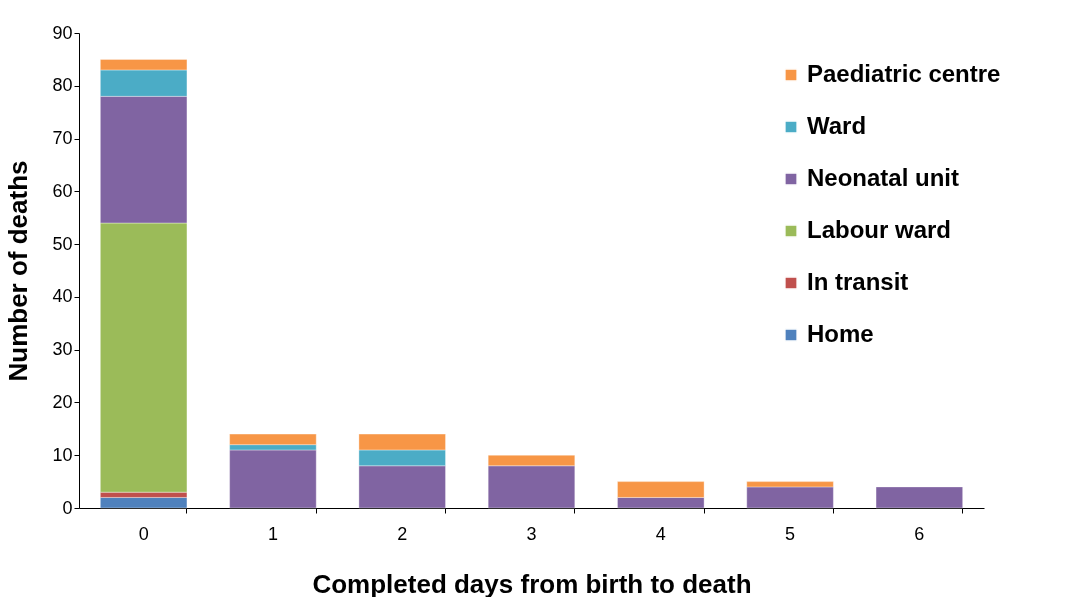 The image size is (1068, 601). Describe the element at coordinates (883, 177) in the screenshot. I see `legend-label: Neonatal unit` at that location.